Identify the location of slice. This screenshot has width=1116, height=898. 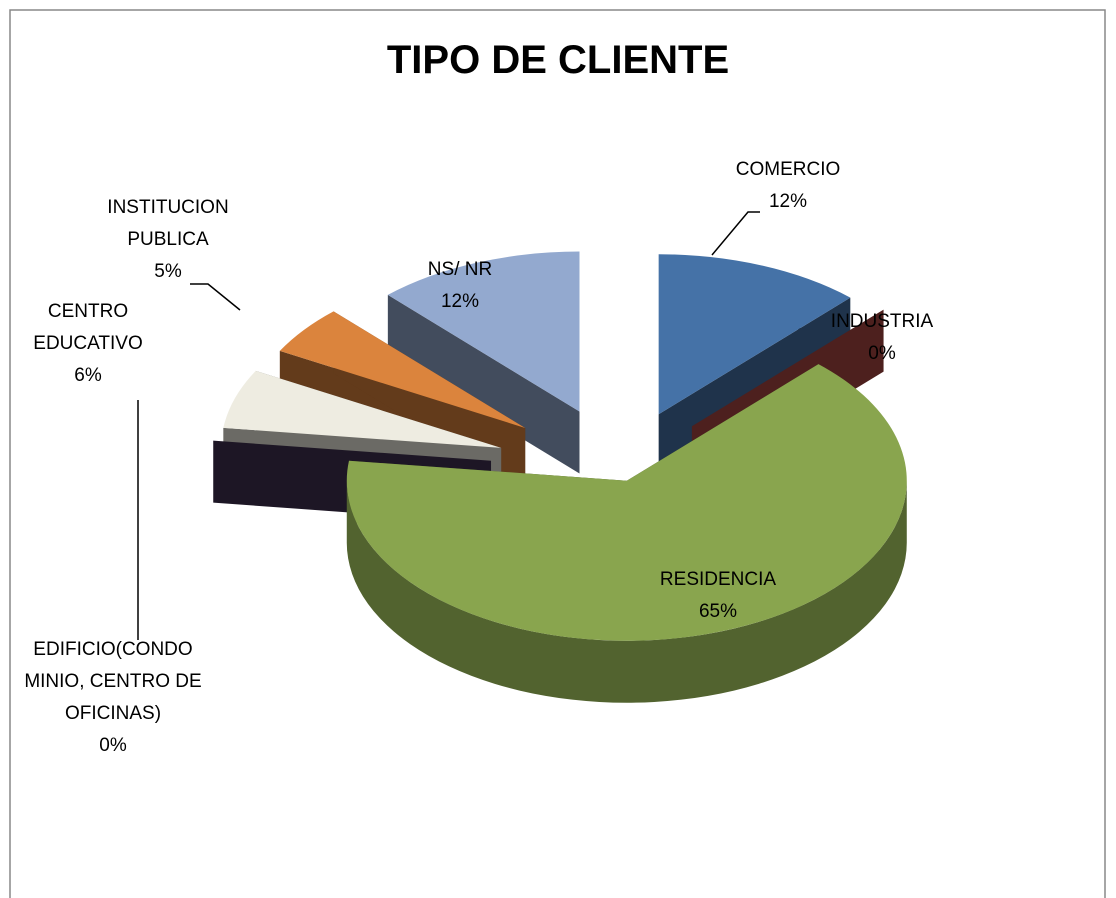
(483, 362).